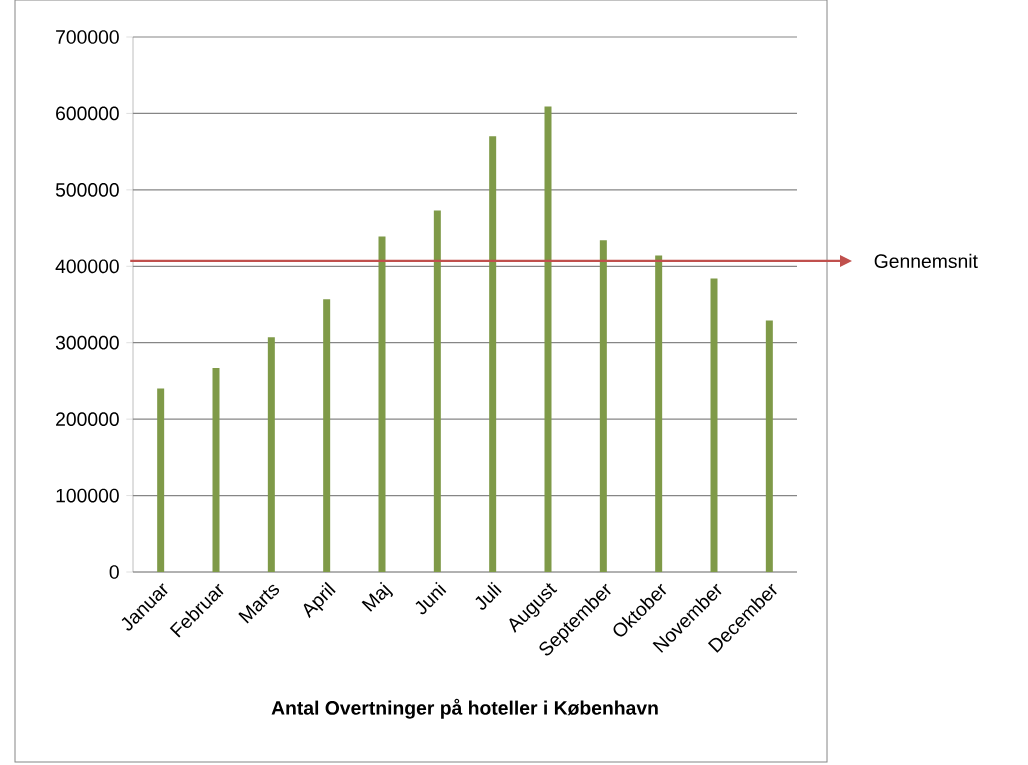  I want to click on ref-line-label: Gennemsnit, so click(926, 261).